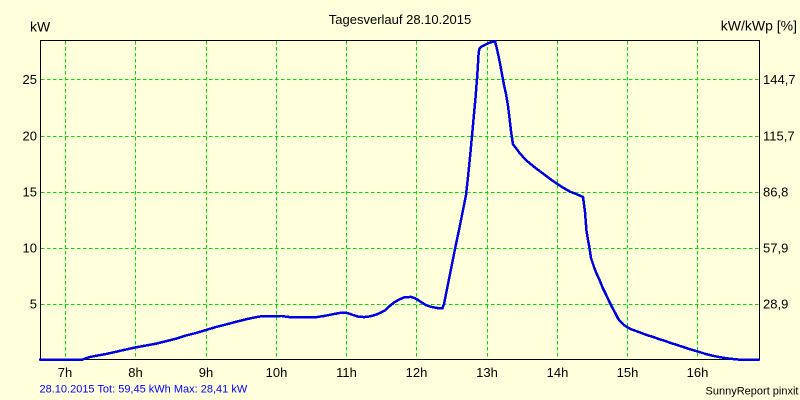 The height and width of the screenshot is (400, 800). What do you see at coordinates (752, 392) in the screenshot?
I see `svg-text: SunnyReport pinxit` at bounding box center [752, 392].